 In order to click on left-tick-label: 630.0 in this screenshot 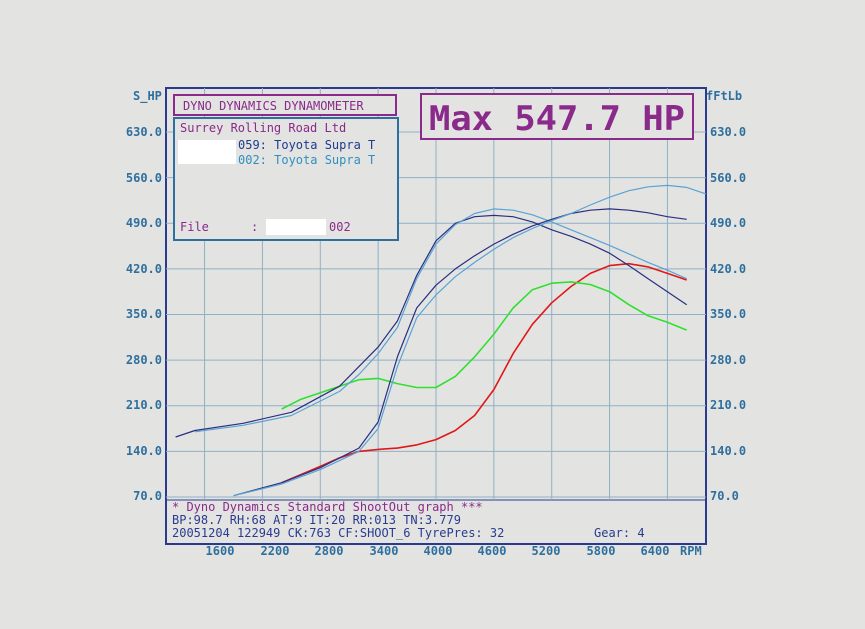, I will do `click(144, 132)`.